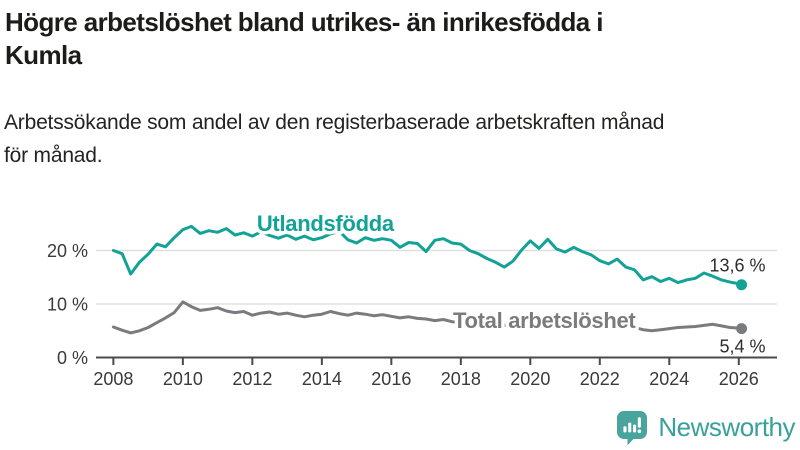  I want to click on newsworthy-wordmark: Newsworthy, so click(726, 427).